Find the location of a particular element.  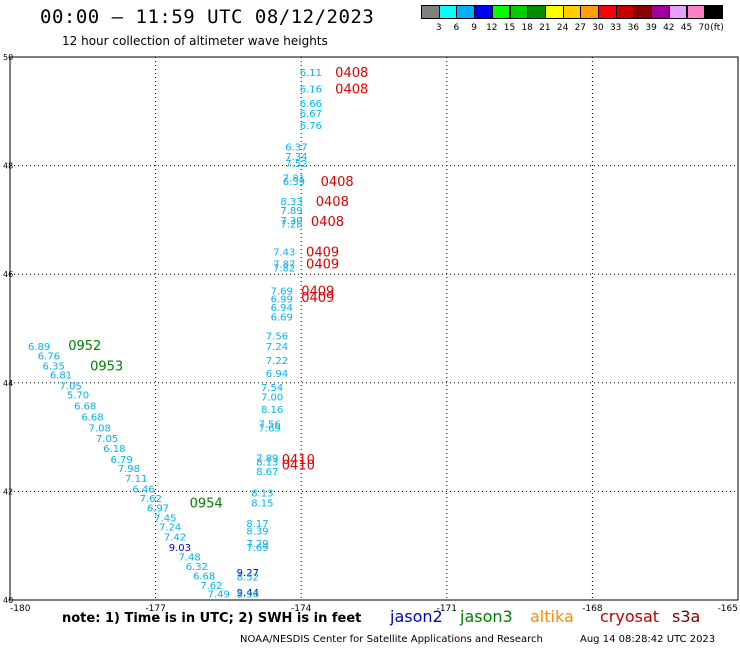

swh-value-label: 7.28 is located at coordinates (291, 225).